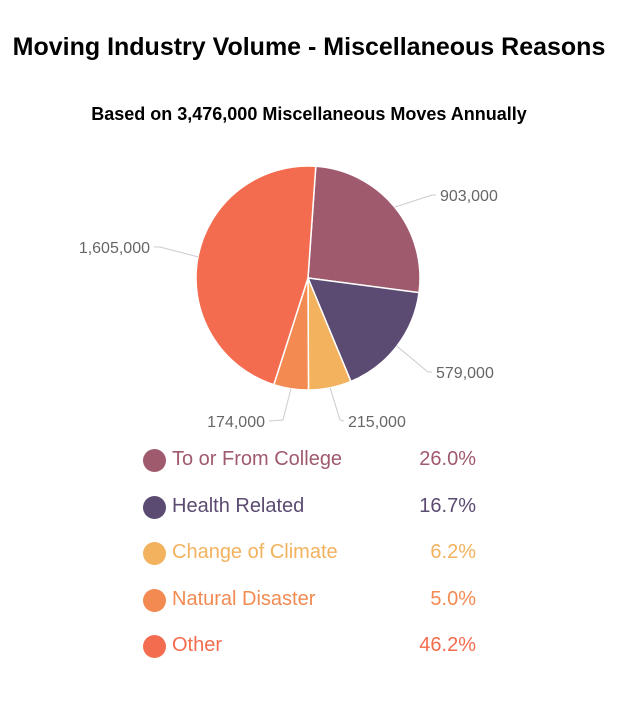 This screenshot has width=618, height=708. Describe the element at coordinates (310, 508) in the screenshot. I see `legend-item: Health Related 16.7%` at that location.